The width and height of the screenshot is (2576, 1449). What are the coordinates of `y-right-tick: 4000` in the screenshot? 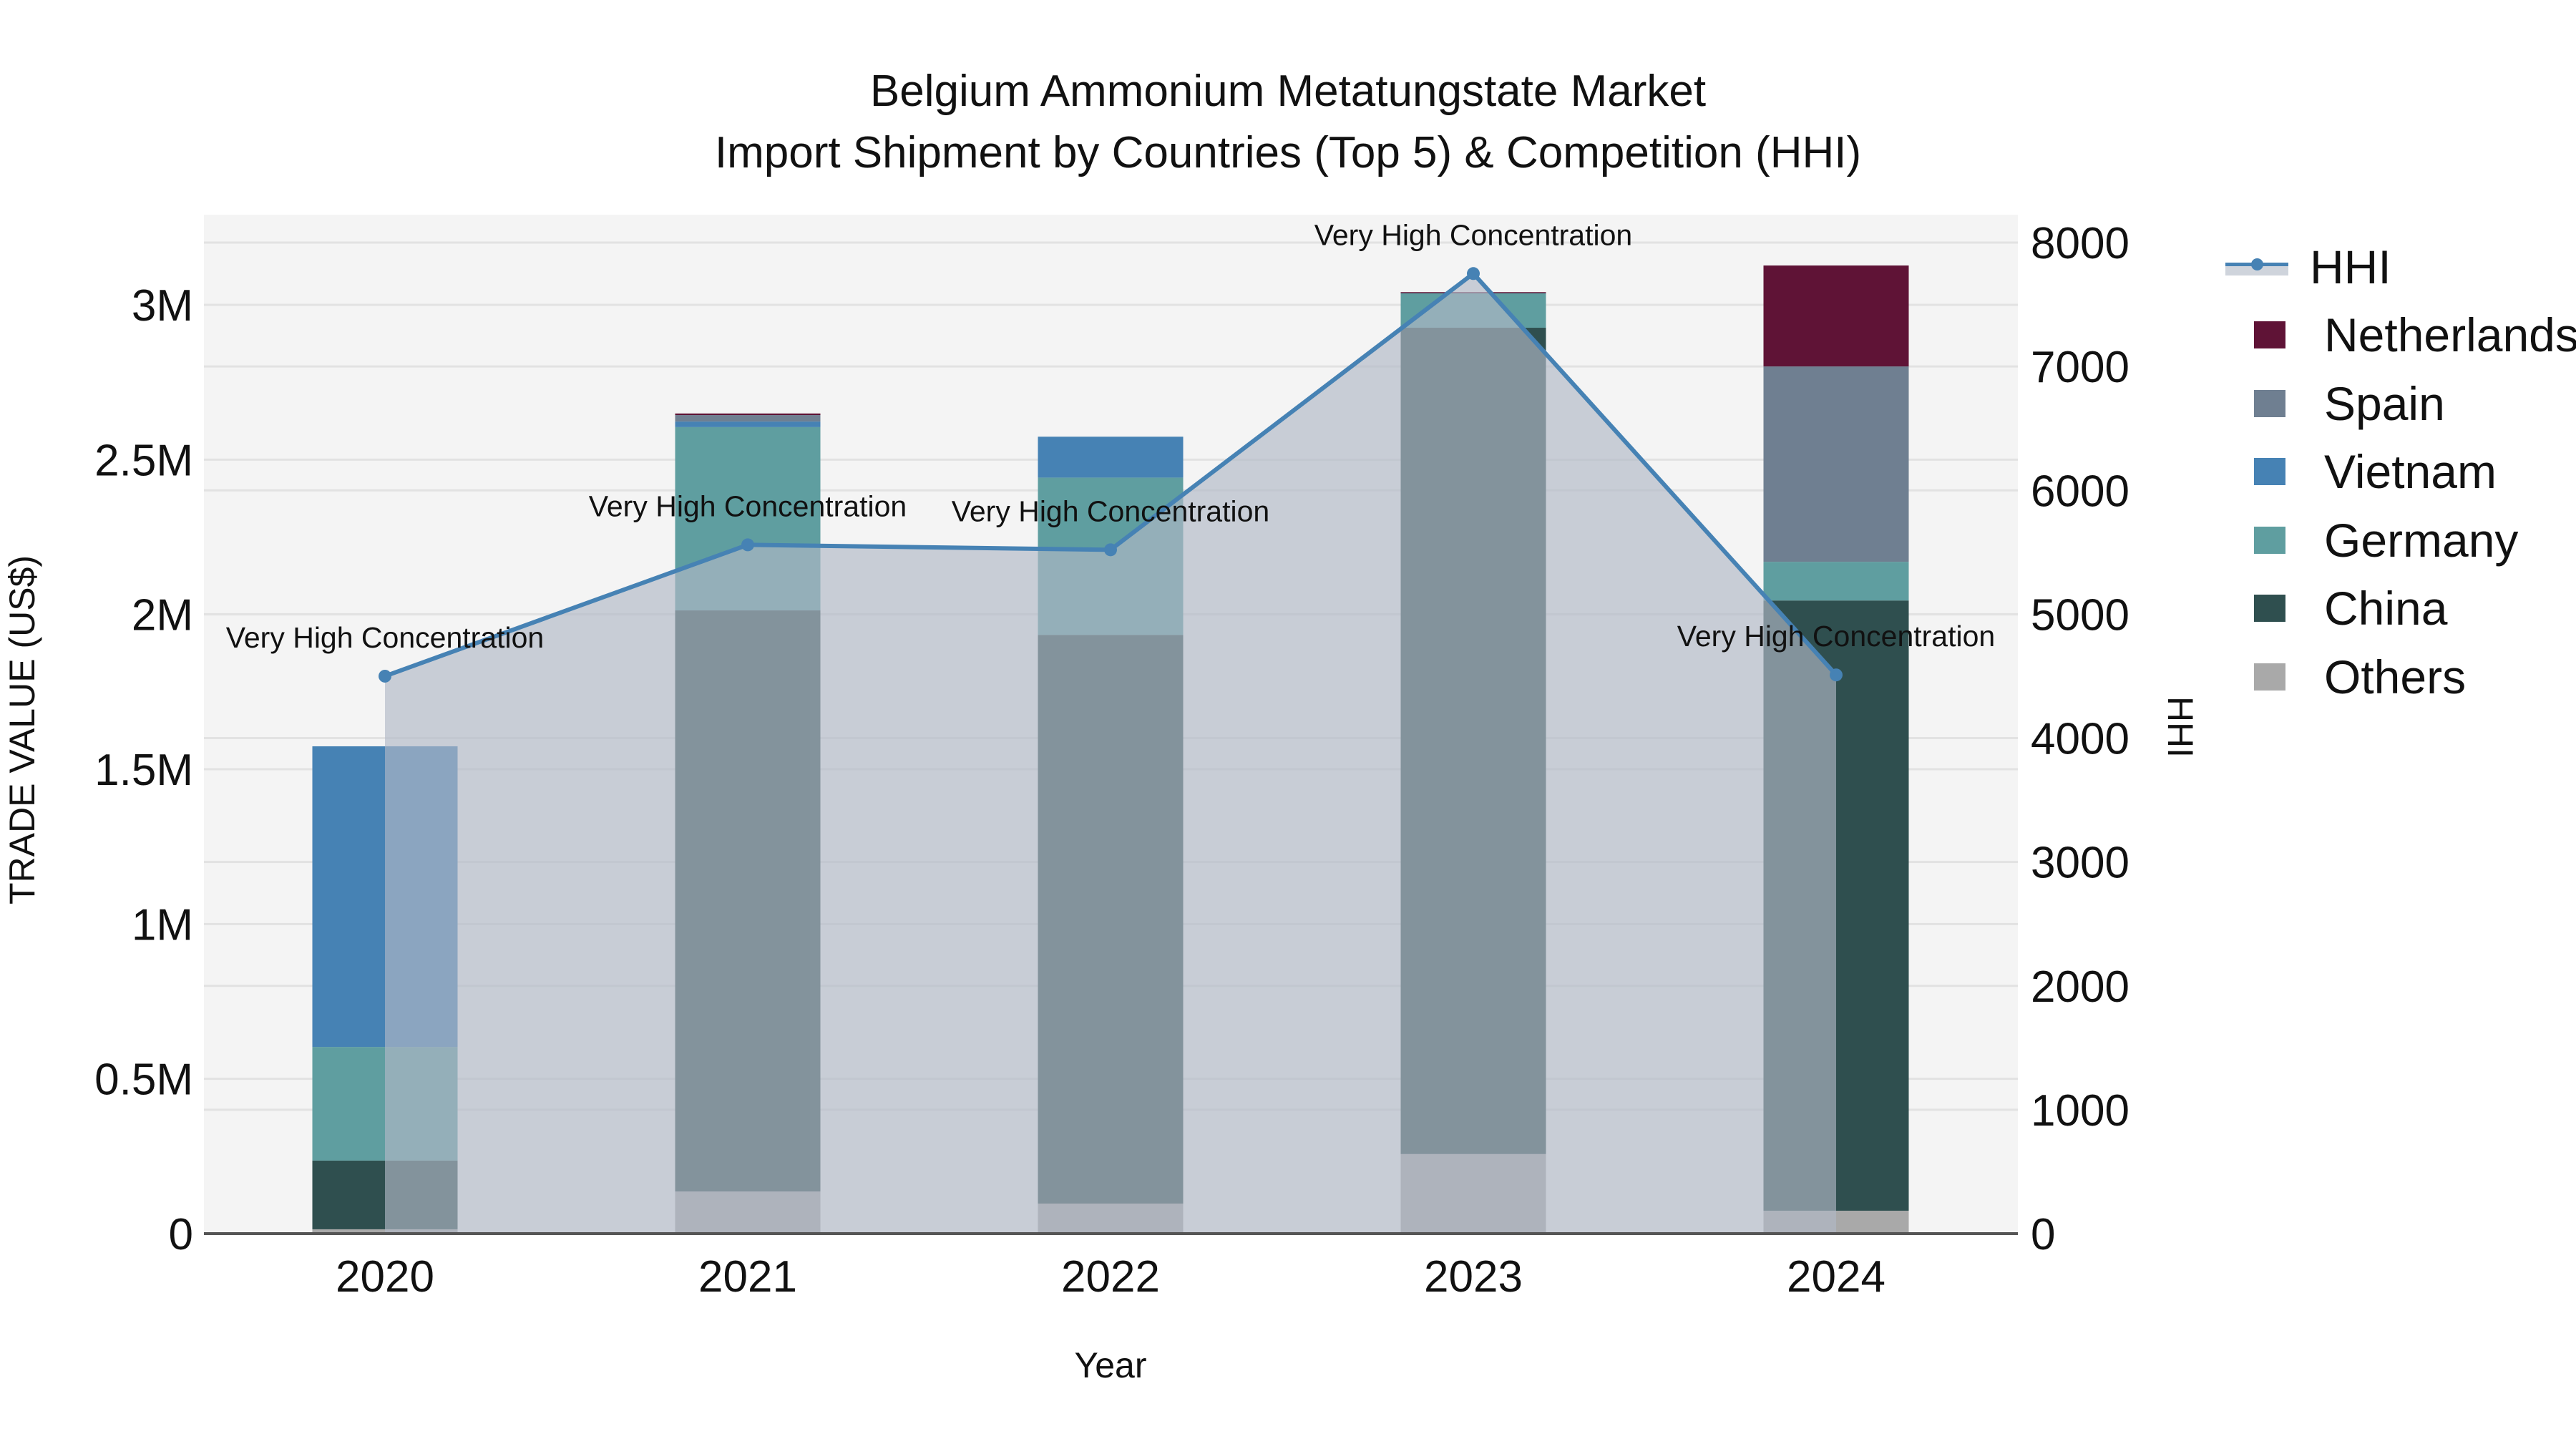 It's located at (2080, 739).